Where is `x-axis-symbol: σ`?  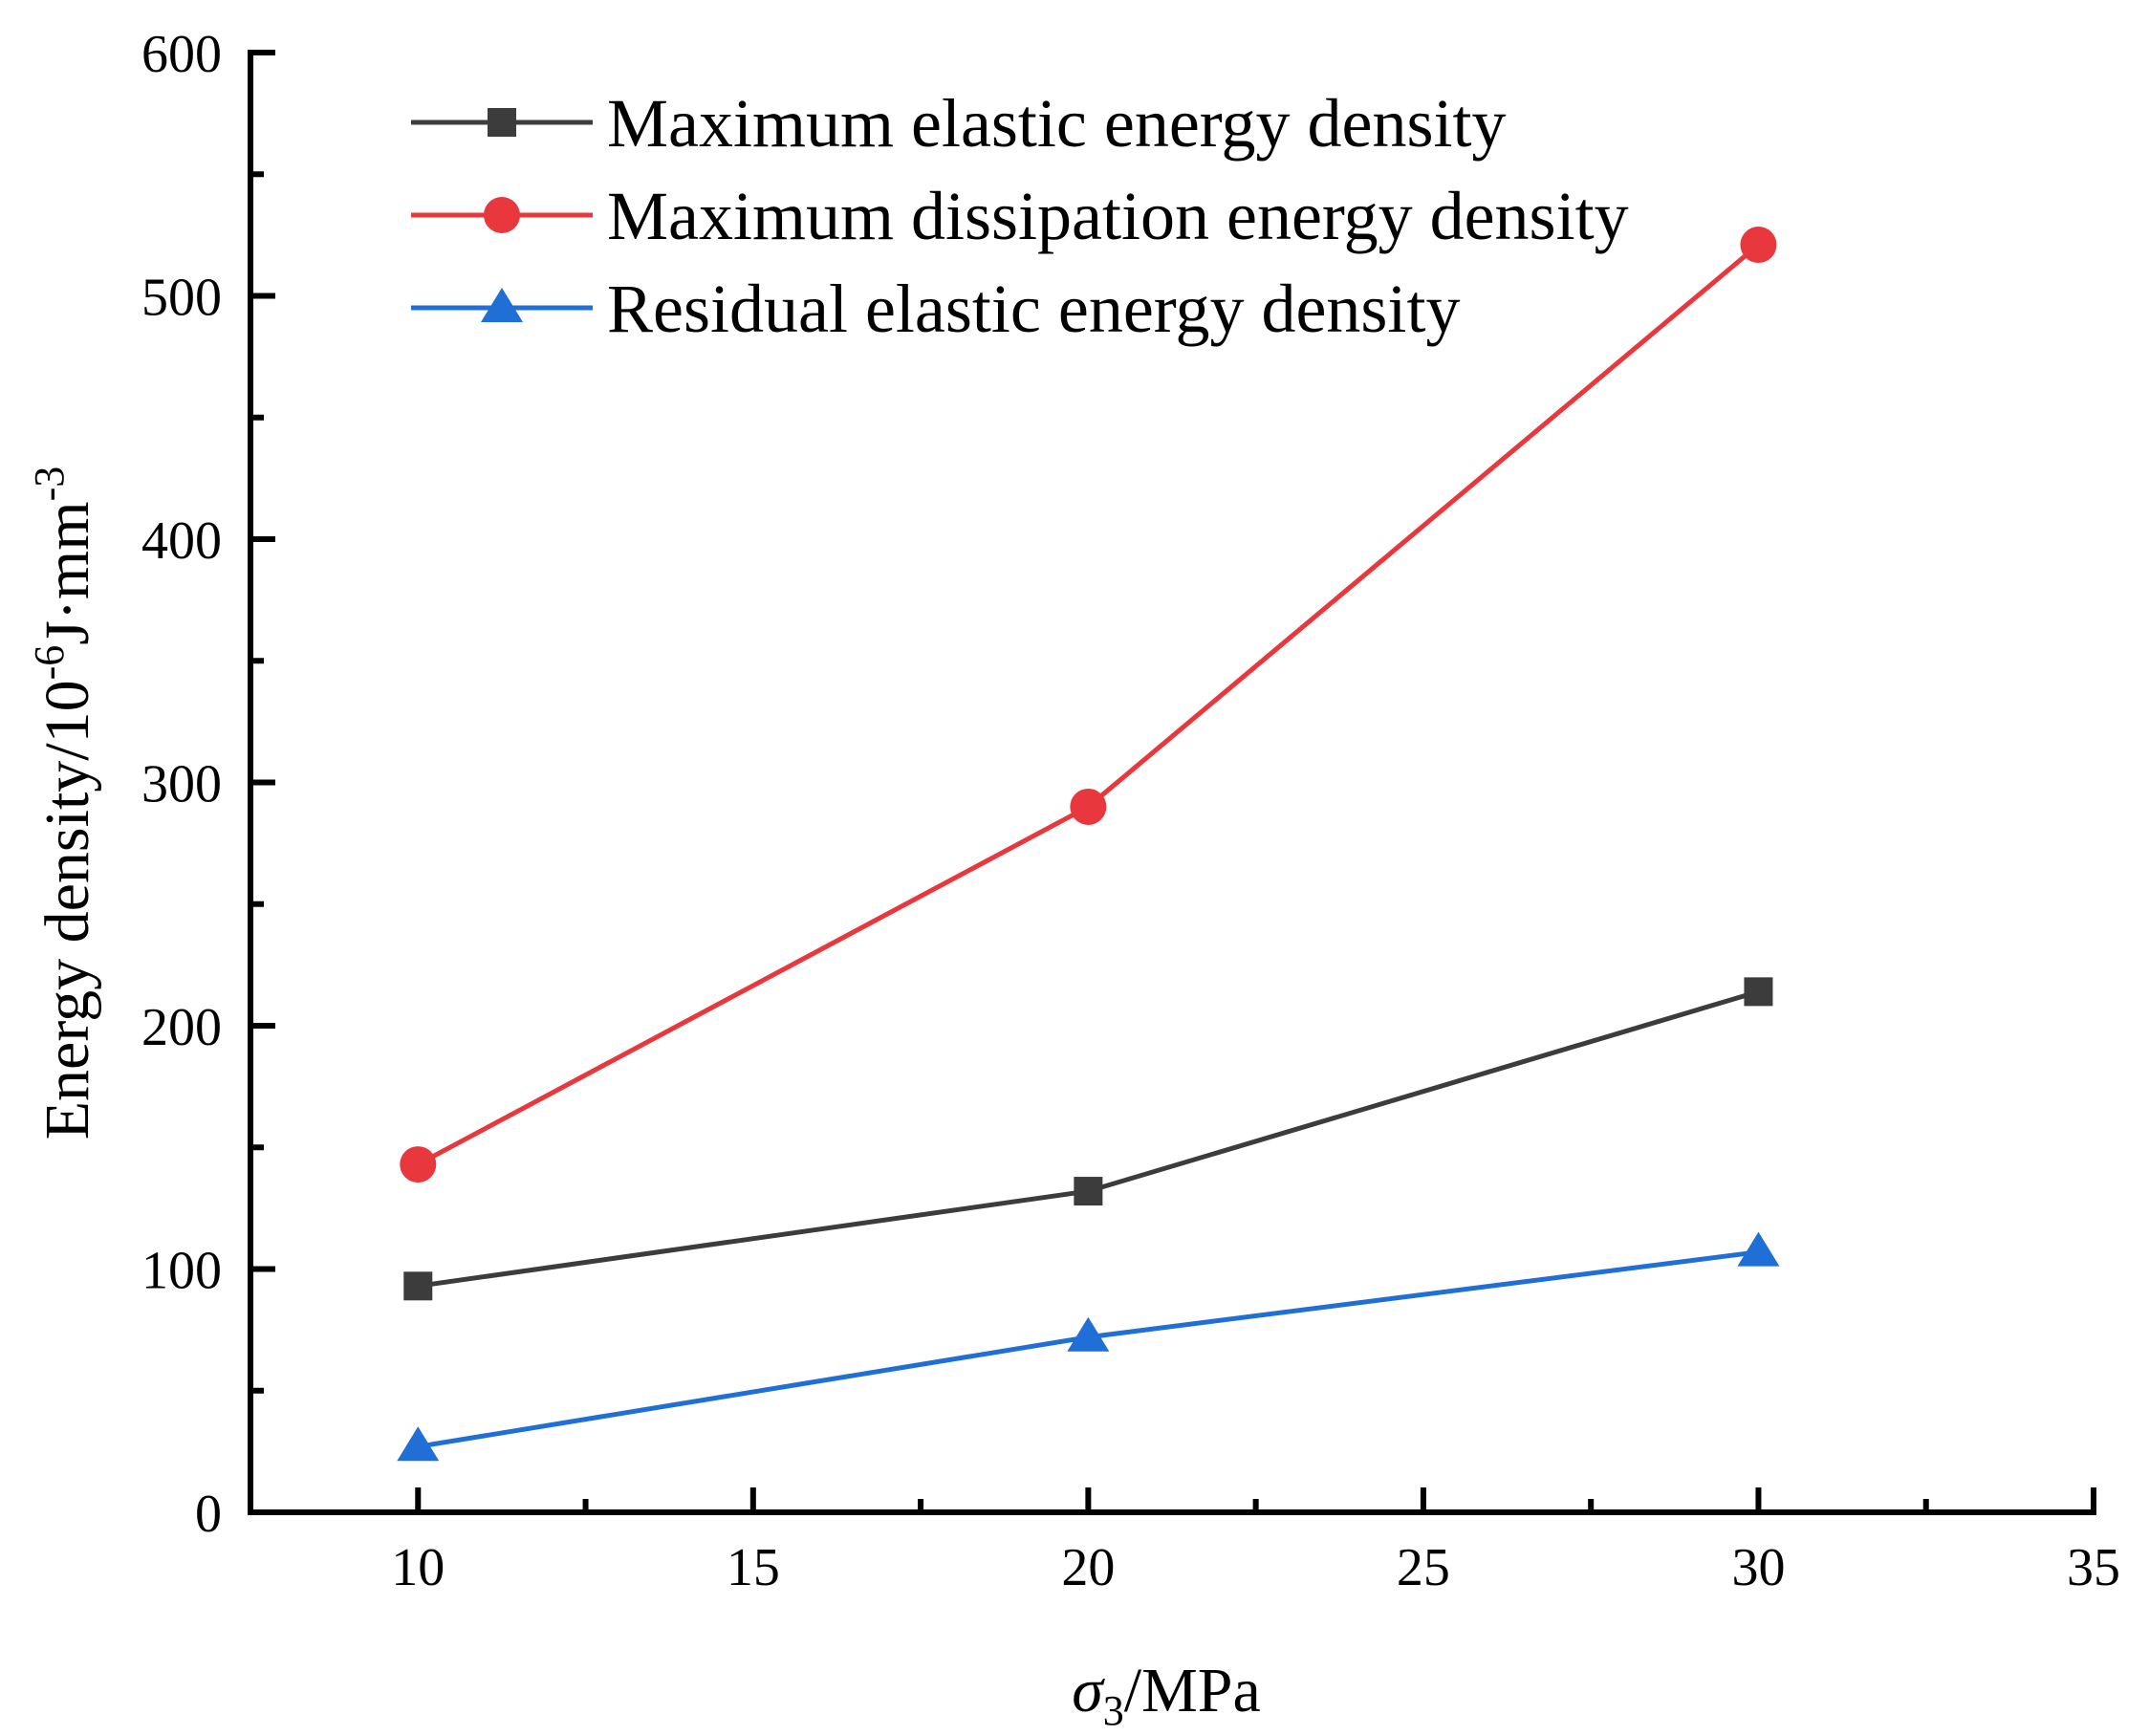 x-axis-symbol: σ is located at coordinates (1088, 1690).